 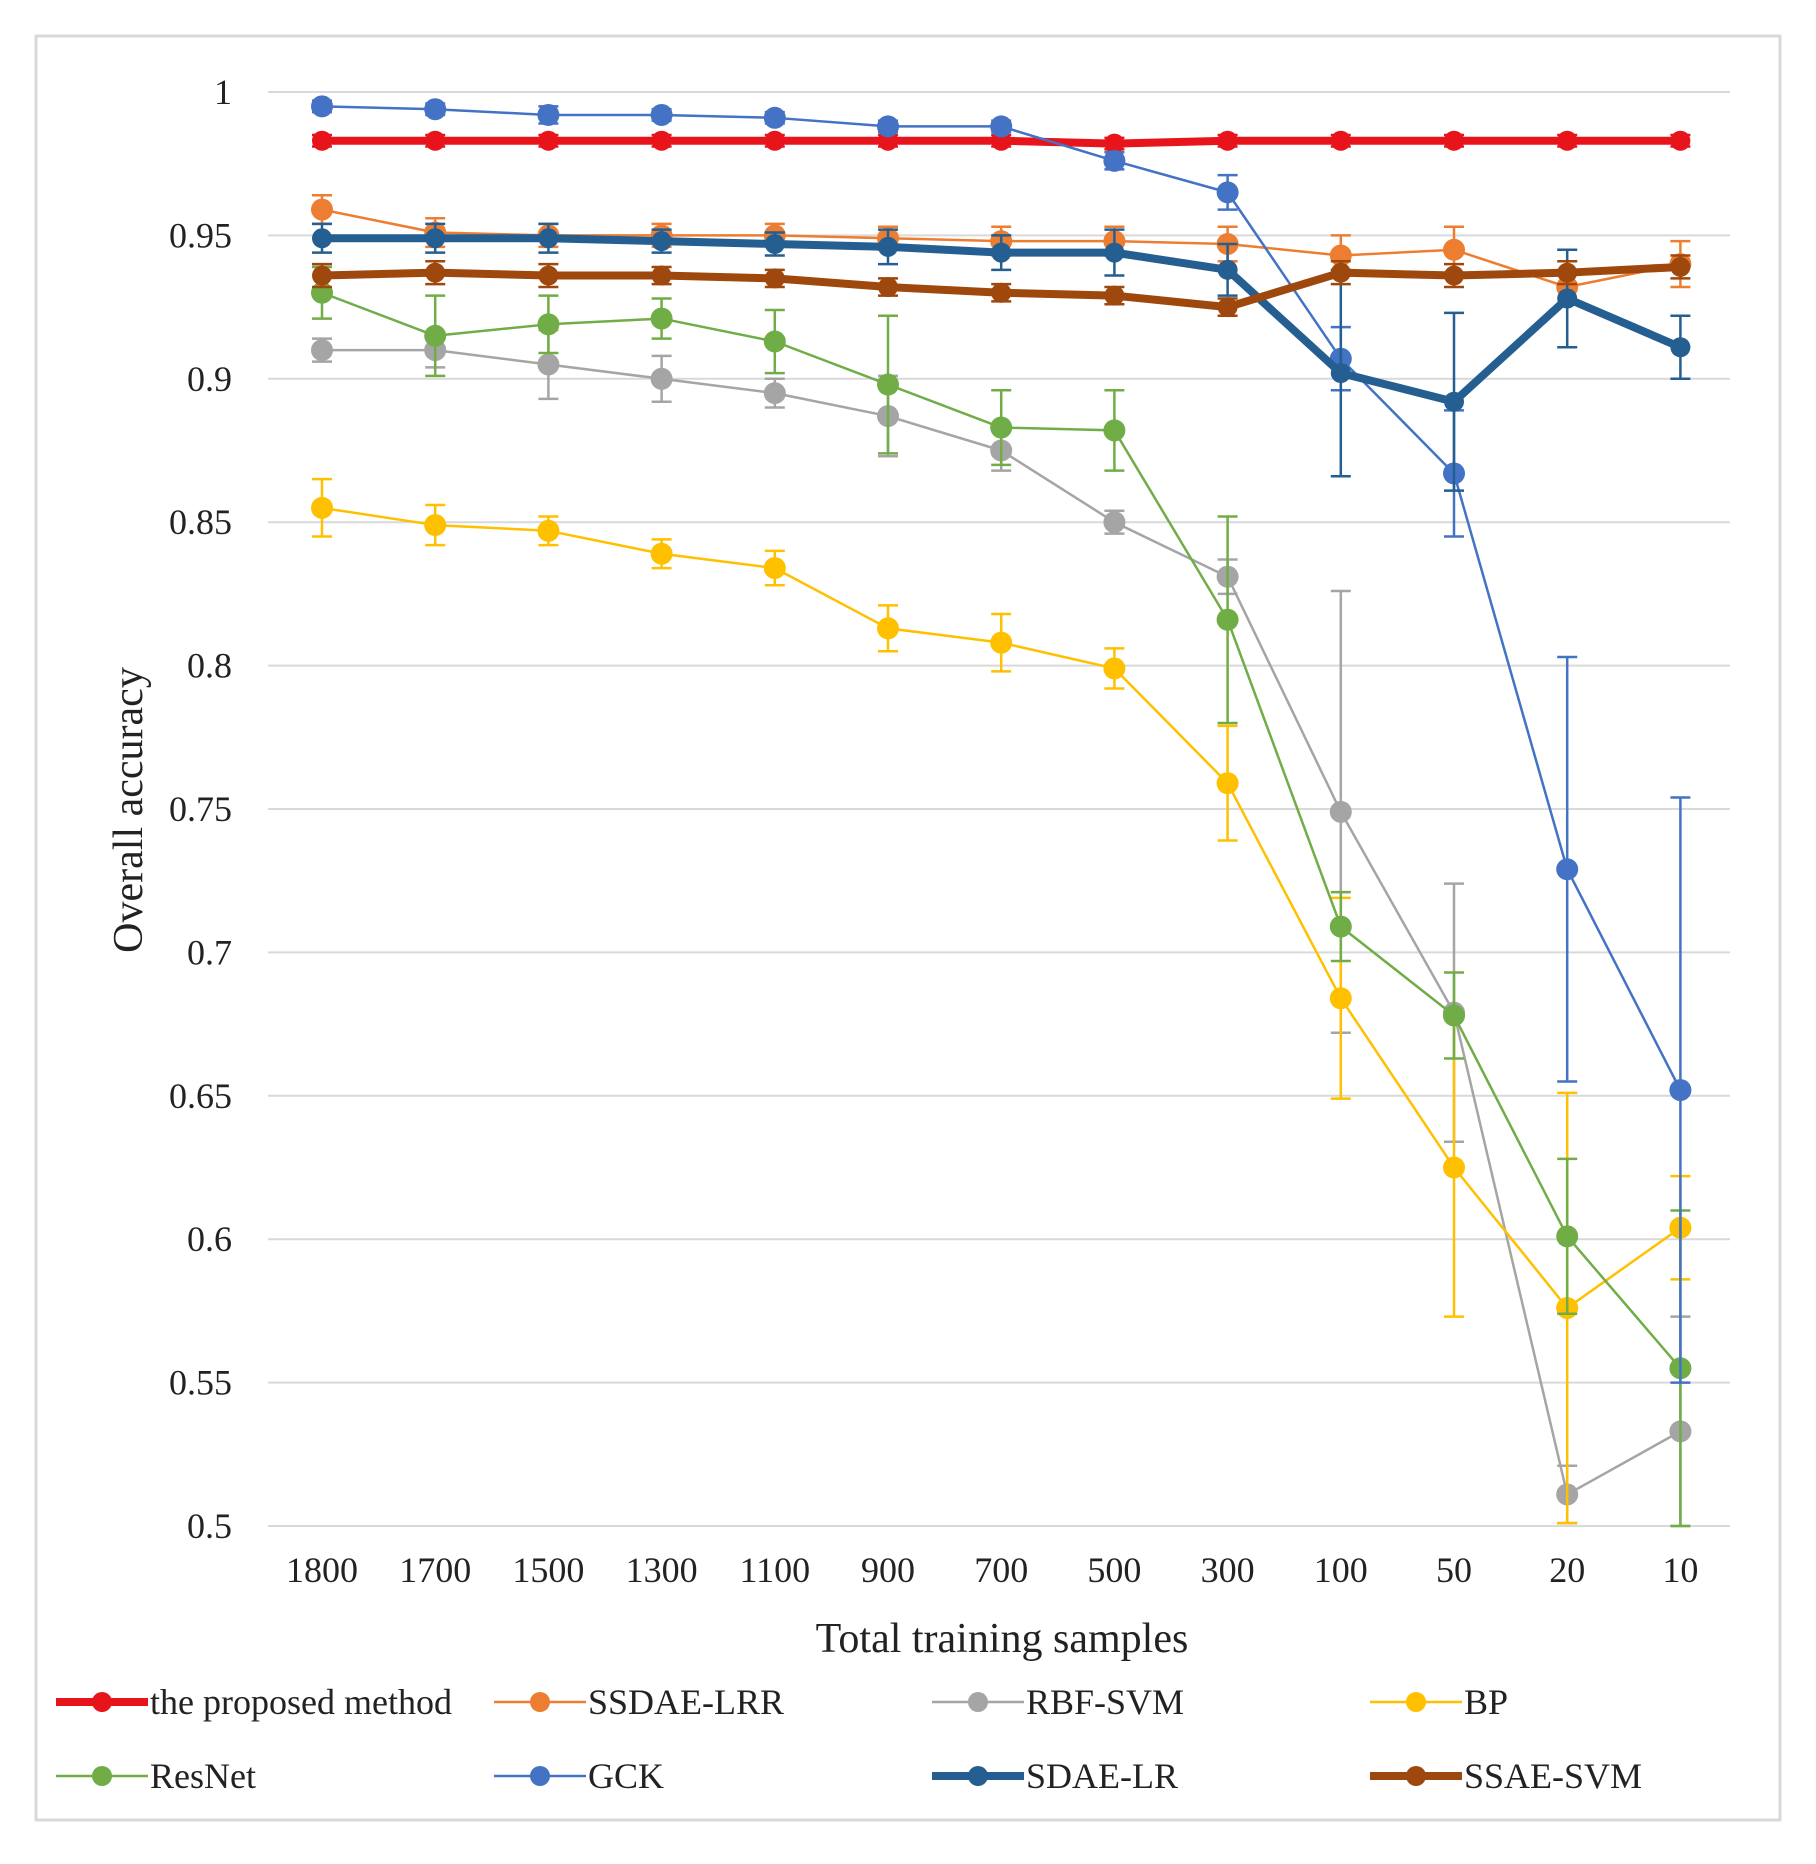 What do you see at coordinates (129, 810) in the screenshot?
I see `y-axis-title: Overall accuracy` at bounding box center [129, 810].